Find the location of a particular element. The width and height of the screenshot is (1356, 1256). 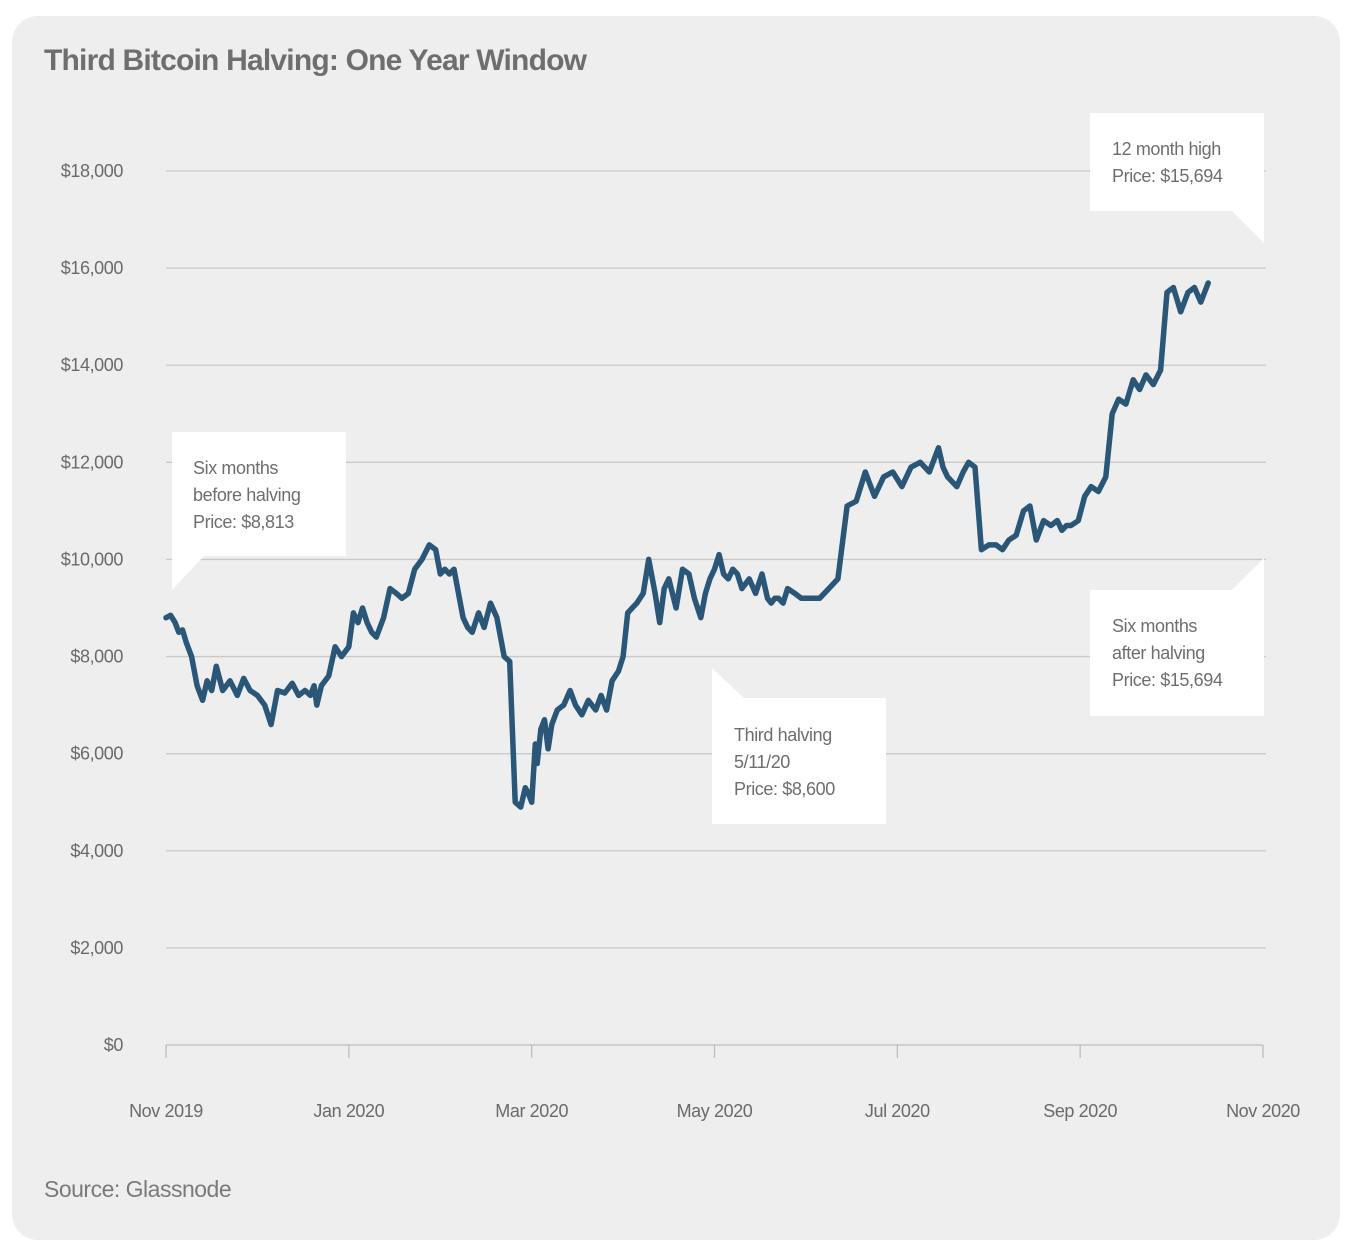

y-tick-label: $4,000 is located at coordinates (96, 851).